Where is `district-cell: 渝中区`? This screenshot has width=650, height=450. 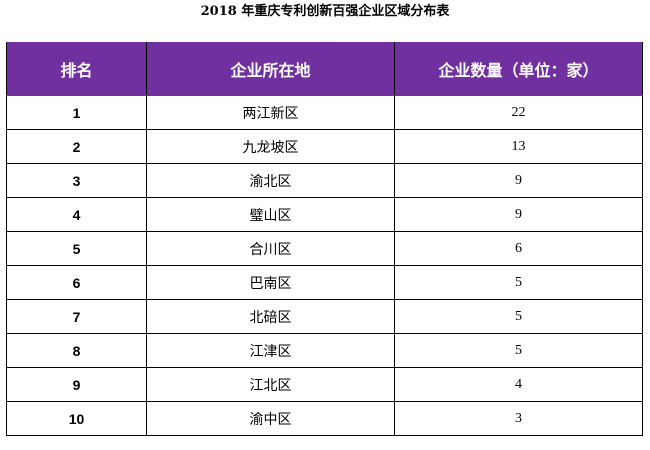 district-cell: 渝中区 is located at coordinates (270, 418).